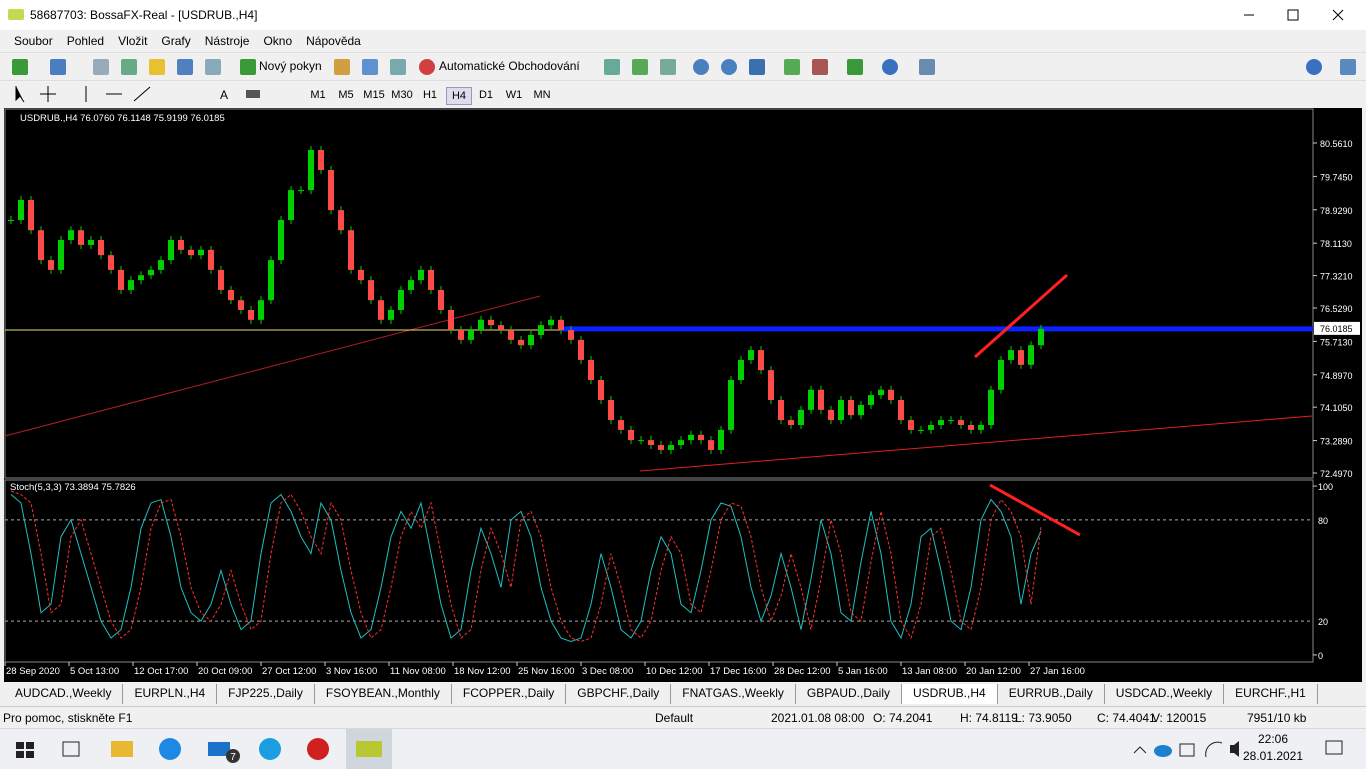 Image resolution: width=1366 pixels, height=769 pixels. Describe the element at coordinates (73, 487) in the screenshot. I see `stoch-header: Stoch(5,3,3) 73.3894 75.7826` at that location.